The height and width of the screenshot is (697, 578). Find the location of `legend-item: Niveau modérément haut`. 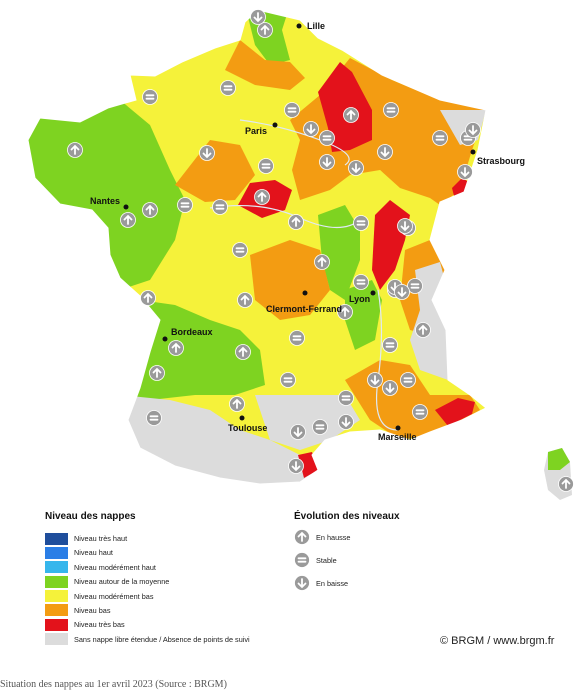

legend-item: Niveau modérément haut is located at coordinates (147, 567).